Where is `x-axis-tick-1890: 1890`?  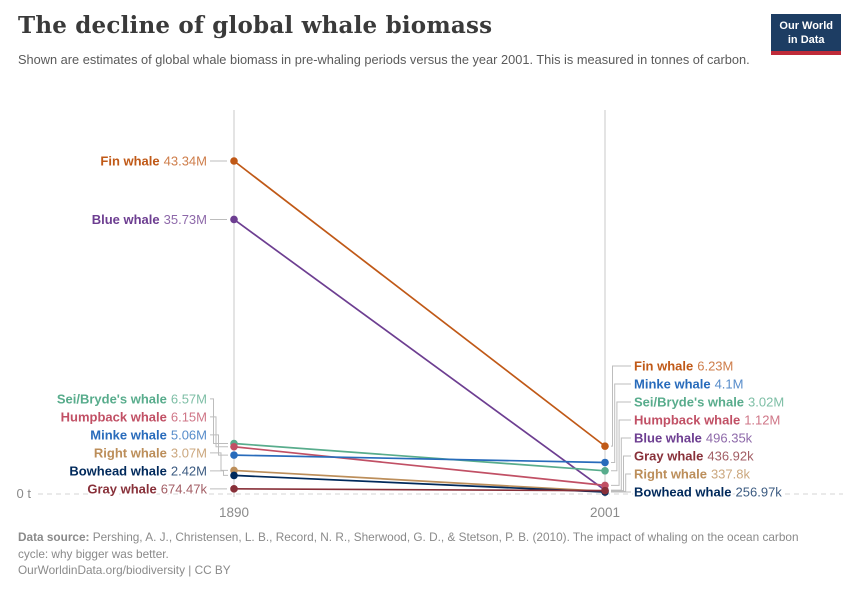
x-axis-tick-1890: 1890 is located at coordinates (234, 512).